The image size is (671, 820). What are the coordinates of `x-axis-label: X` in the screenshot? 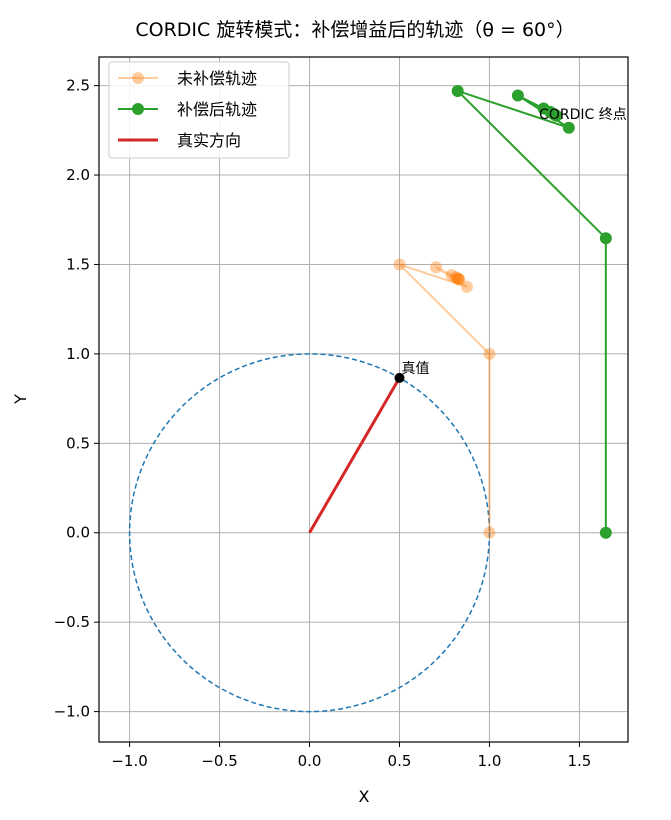 It's located at (364, 796).